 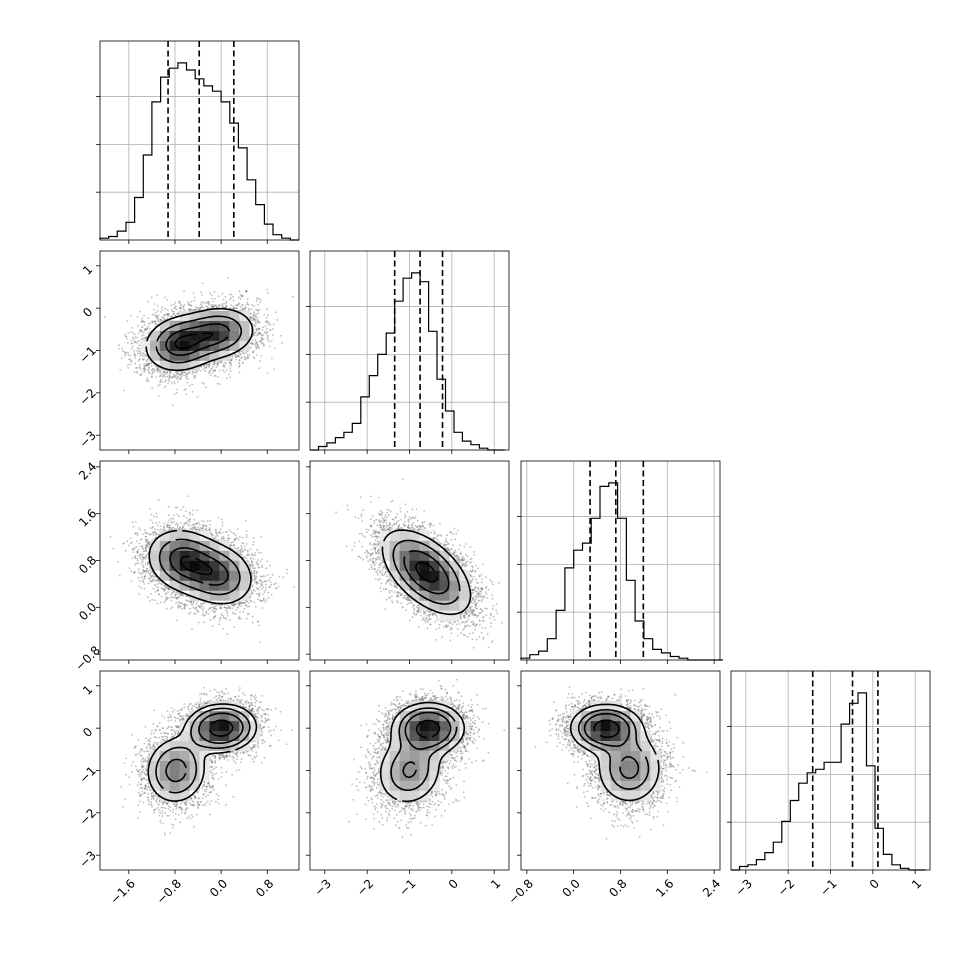 What do you see at coordinates (88, 658) in the screenshot?
I see `y-tick-label: −0.8` at bounding box center [88, 658].